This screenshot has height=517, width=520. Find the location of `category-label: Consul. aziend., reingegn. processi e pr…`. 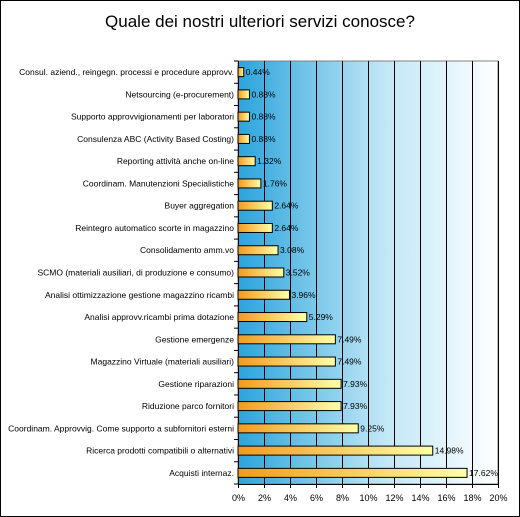

category-label: Consul. aziend., reingegn. processi e pr… is located at coordinates (126, 72).